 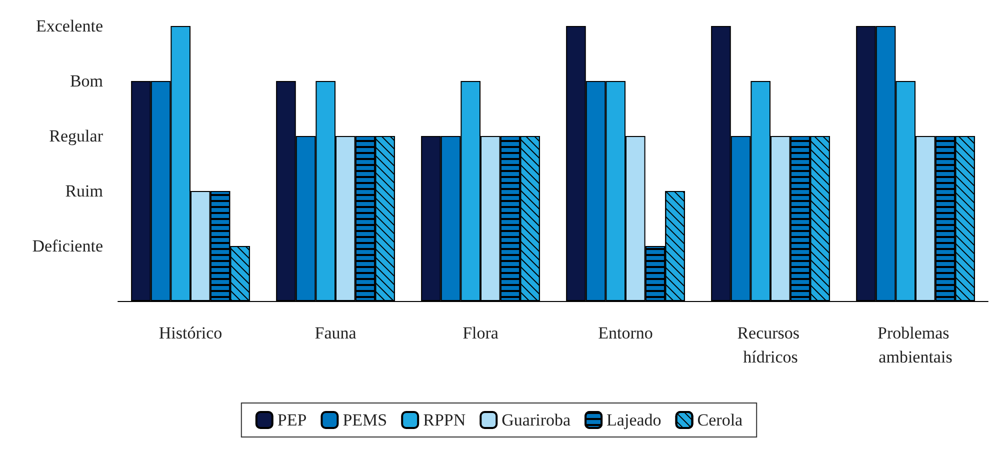 I want to click on legend-label: PEP, so click(x=292, y=420).